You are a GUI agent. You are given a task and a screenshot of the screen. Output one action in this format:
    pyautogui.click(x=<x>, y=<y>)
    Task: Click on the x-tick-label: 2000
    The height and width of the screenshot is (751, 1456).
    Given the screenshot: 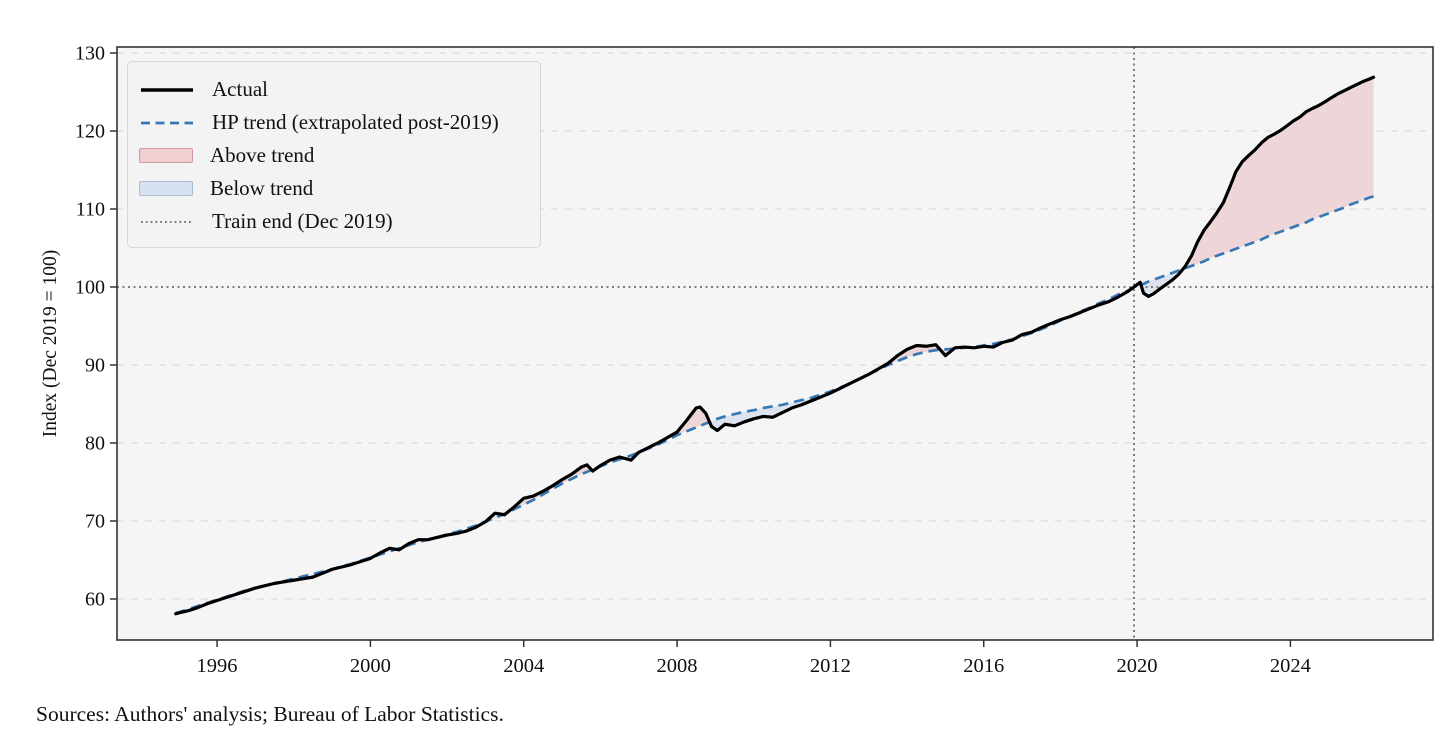 What is the action you would take?
    pyautogui.click(x=370, y=666)
    